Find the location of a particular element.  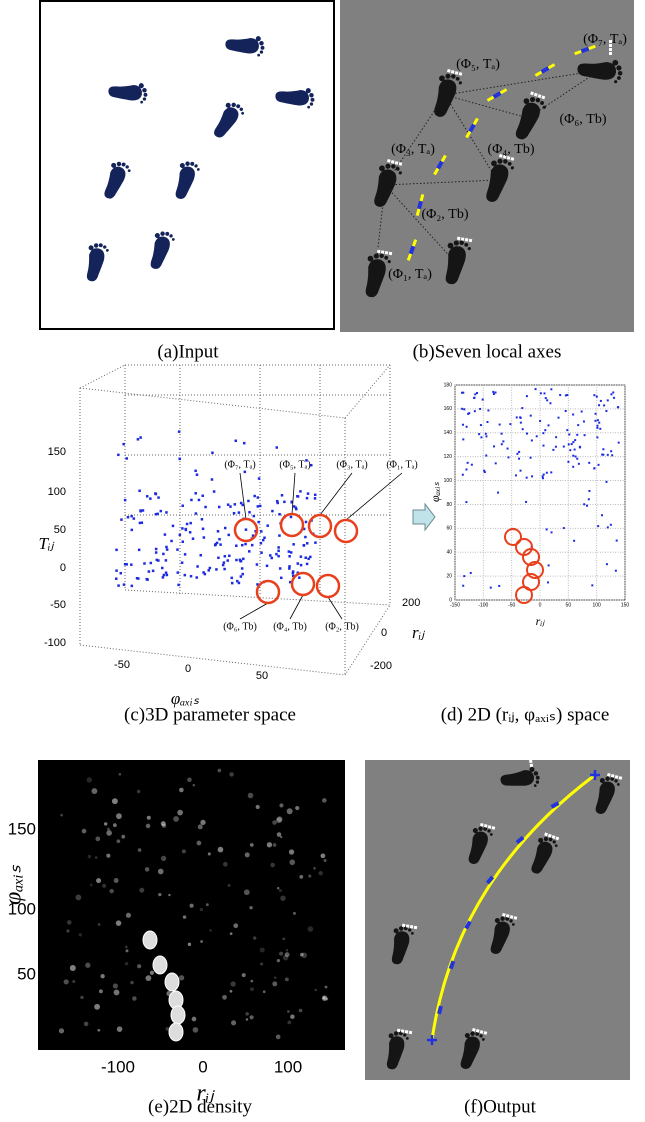

x-tick-label: 0 is located at coordinates (540, 605).